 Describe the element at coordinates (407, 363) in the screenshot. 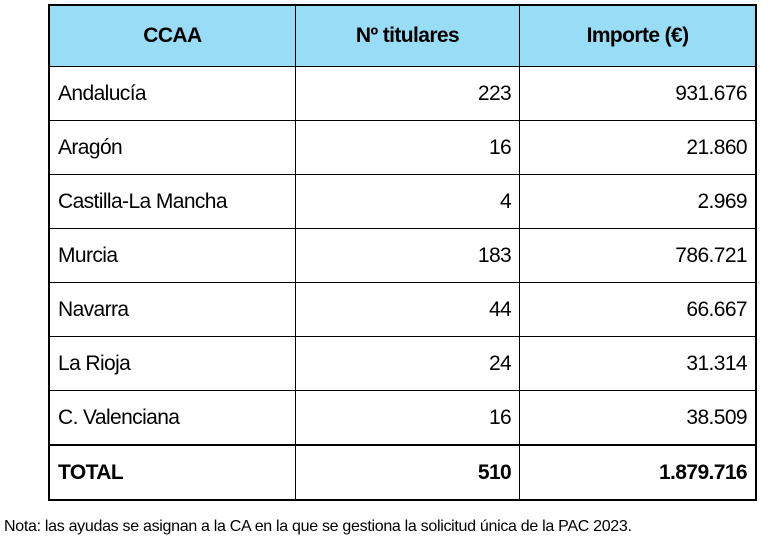

I see `number-cell: 24` at that location.